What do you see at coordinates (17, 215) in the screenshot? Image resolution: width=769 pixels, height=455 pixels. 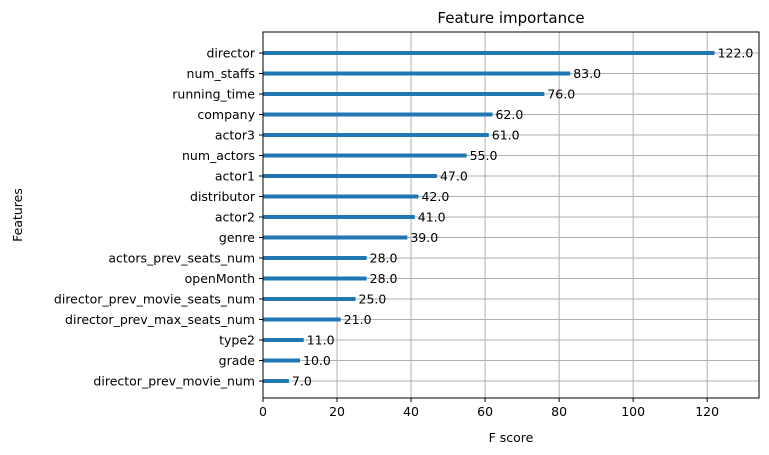 I see `y-axis-label: Features` at bounding box center [17, 215].